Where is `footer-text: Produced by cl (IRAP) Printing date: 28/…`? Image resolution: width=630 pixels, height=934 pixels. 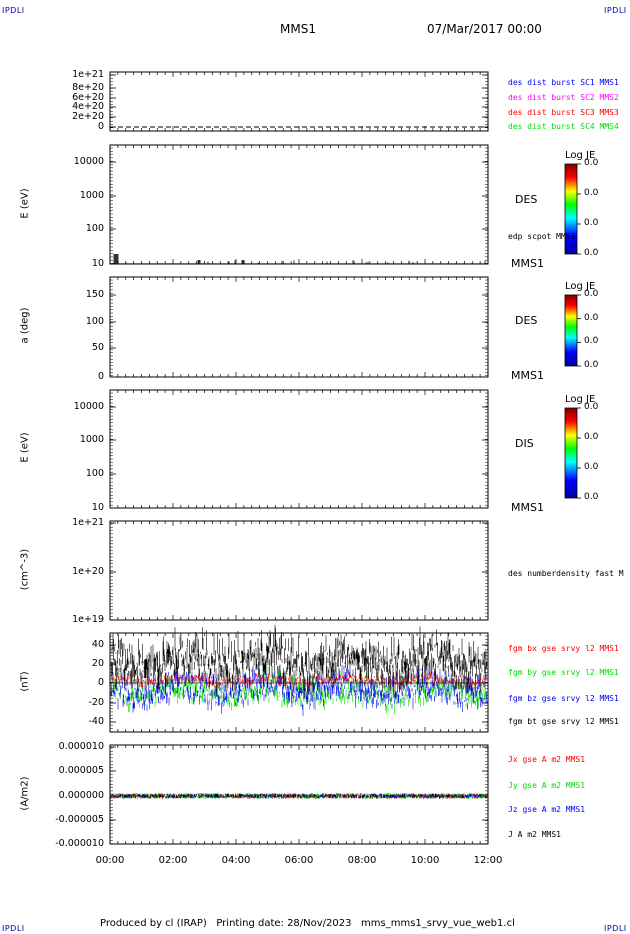
footer-text: Produced by cl (IRAP) Printing date: 28/… is located at coordinates (307, 923).